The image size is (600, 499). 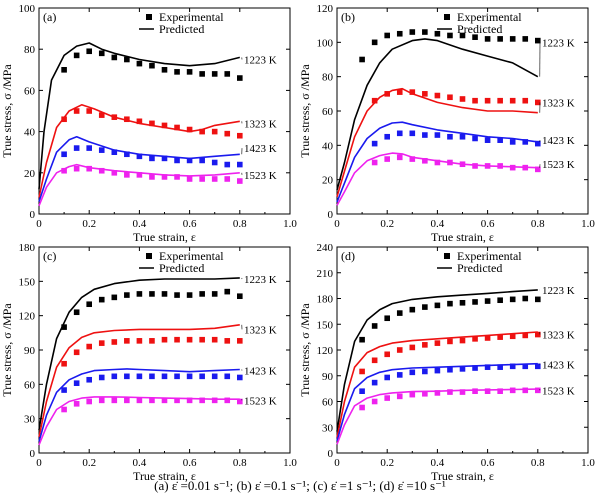 I want to click on series-label: 1223 K, so click(x=260, y=280).